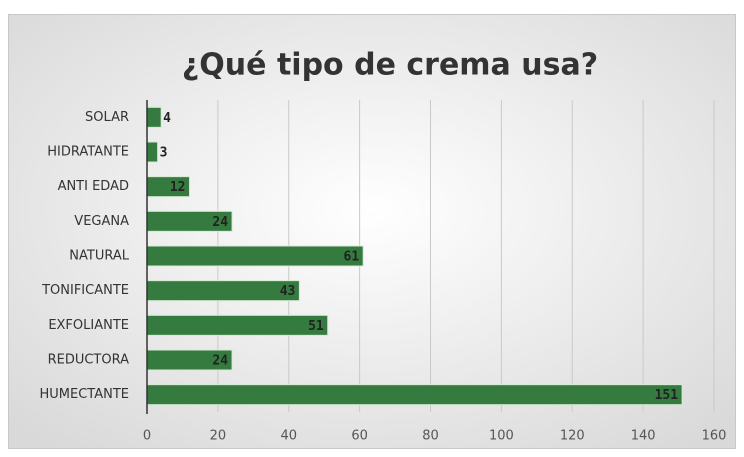 The height and width of the screenshot is (457, 744). Describe the element at coordinates (430, 436) in the screenshot. I see `x-tick-label: 80` at that location.